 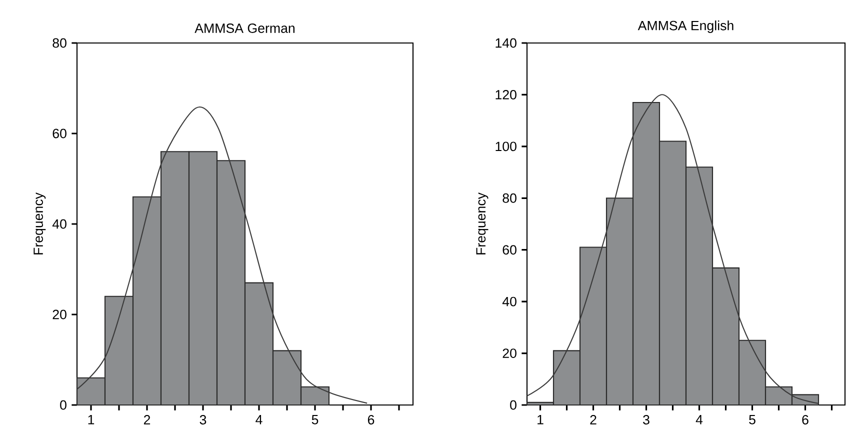 What do you see at coordinates (244, 28) in the screenshot?
I see `chart-title: AMMSA German` at bounding box center [244, 28].